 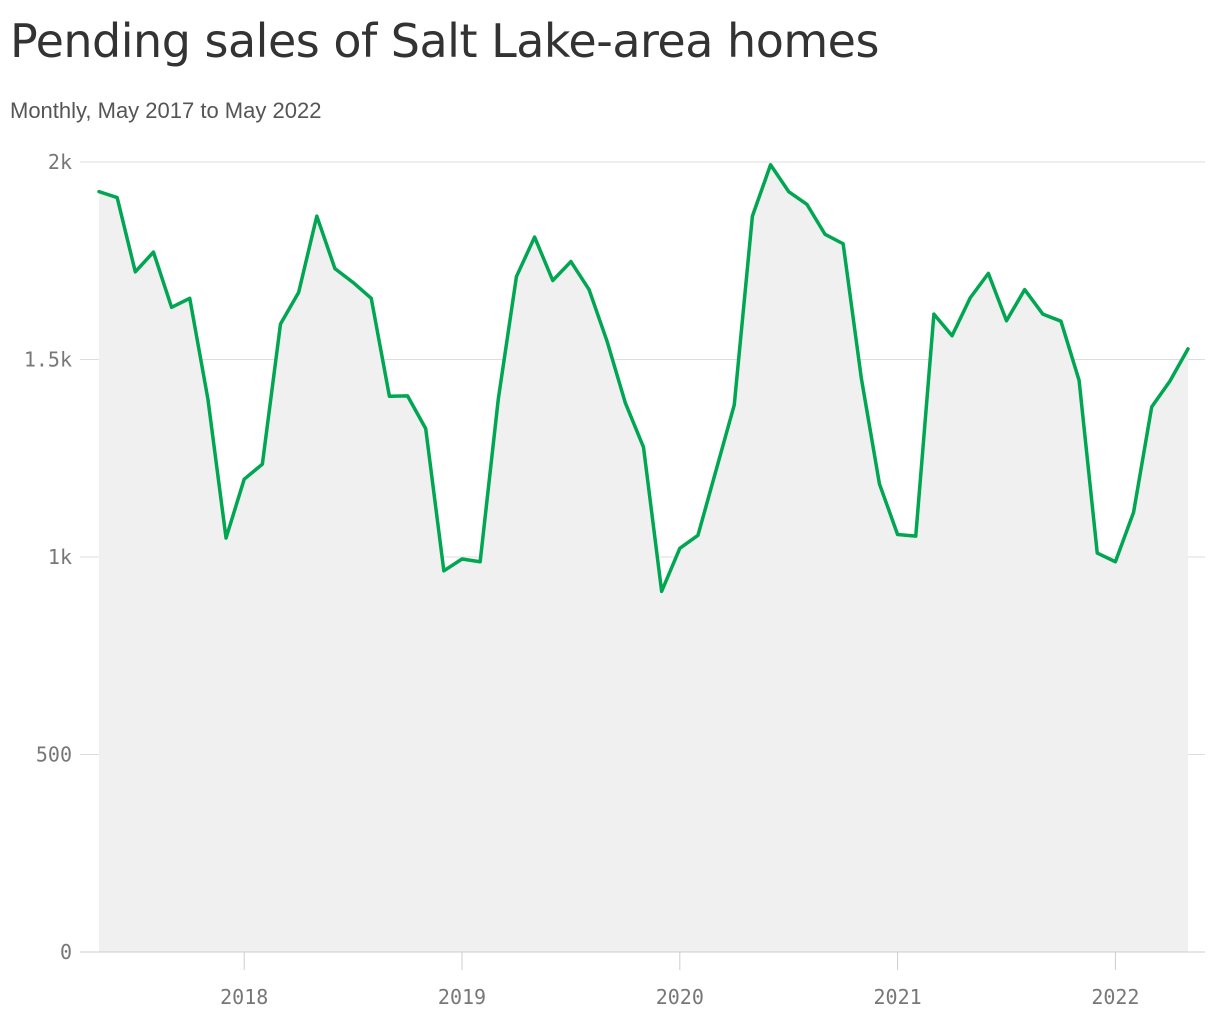 What do you see at coordinates (462, 997) in the screenshot?
I see `x-tick-label: 2019` at bounding box center [462, 997].